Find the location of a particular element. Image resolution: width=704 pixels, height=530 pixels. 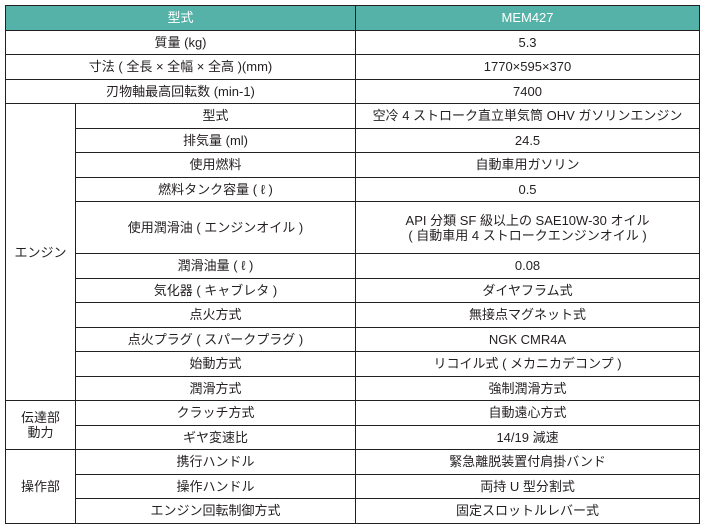

spec-label: 気化器 ( キャブレタ ) is located at coordinates (215, 290).